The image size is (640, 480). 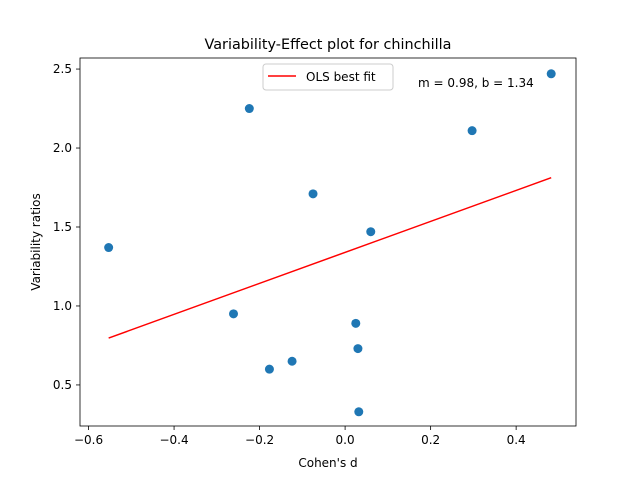 What do you see at coordinates (62, 306) in the screenshot?
I see `y-tick-label: 1.0` at bounding box center [62, 306].